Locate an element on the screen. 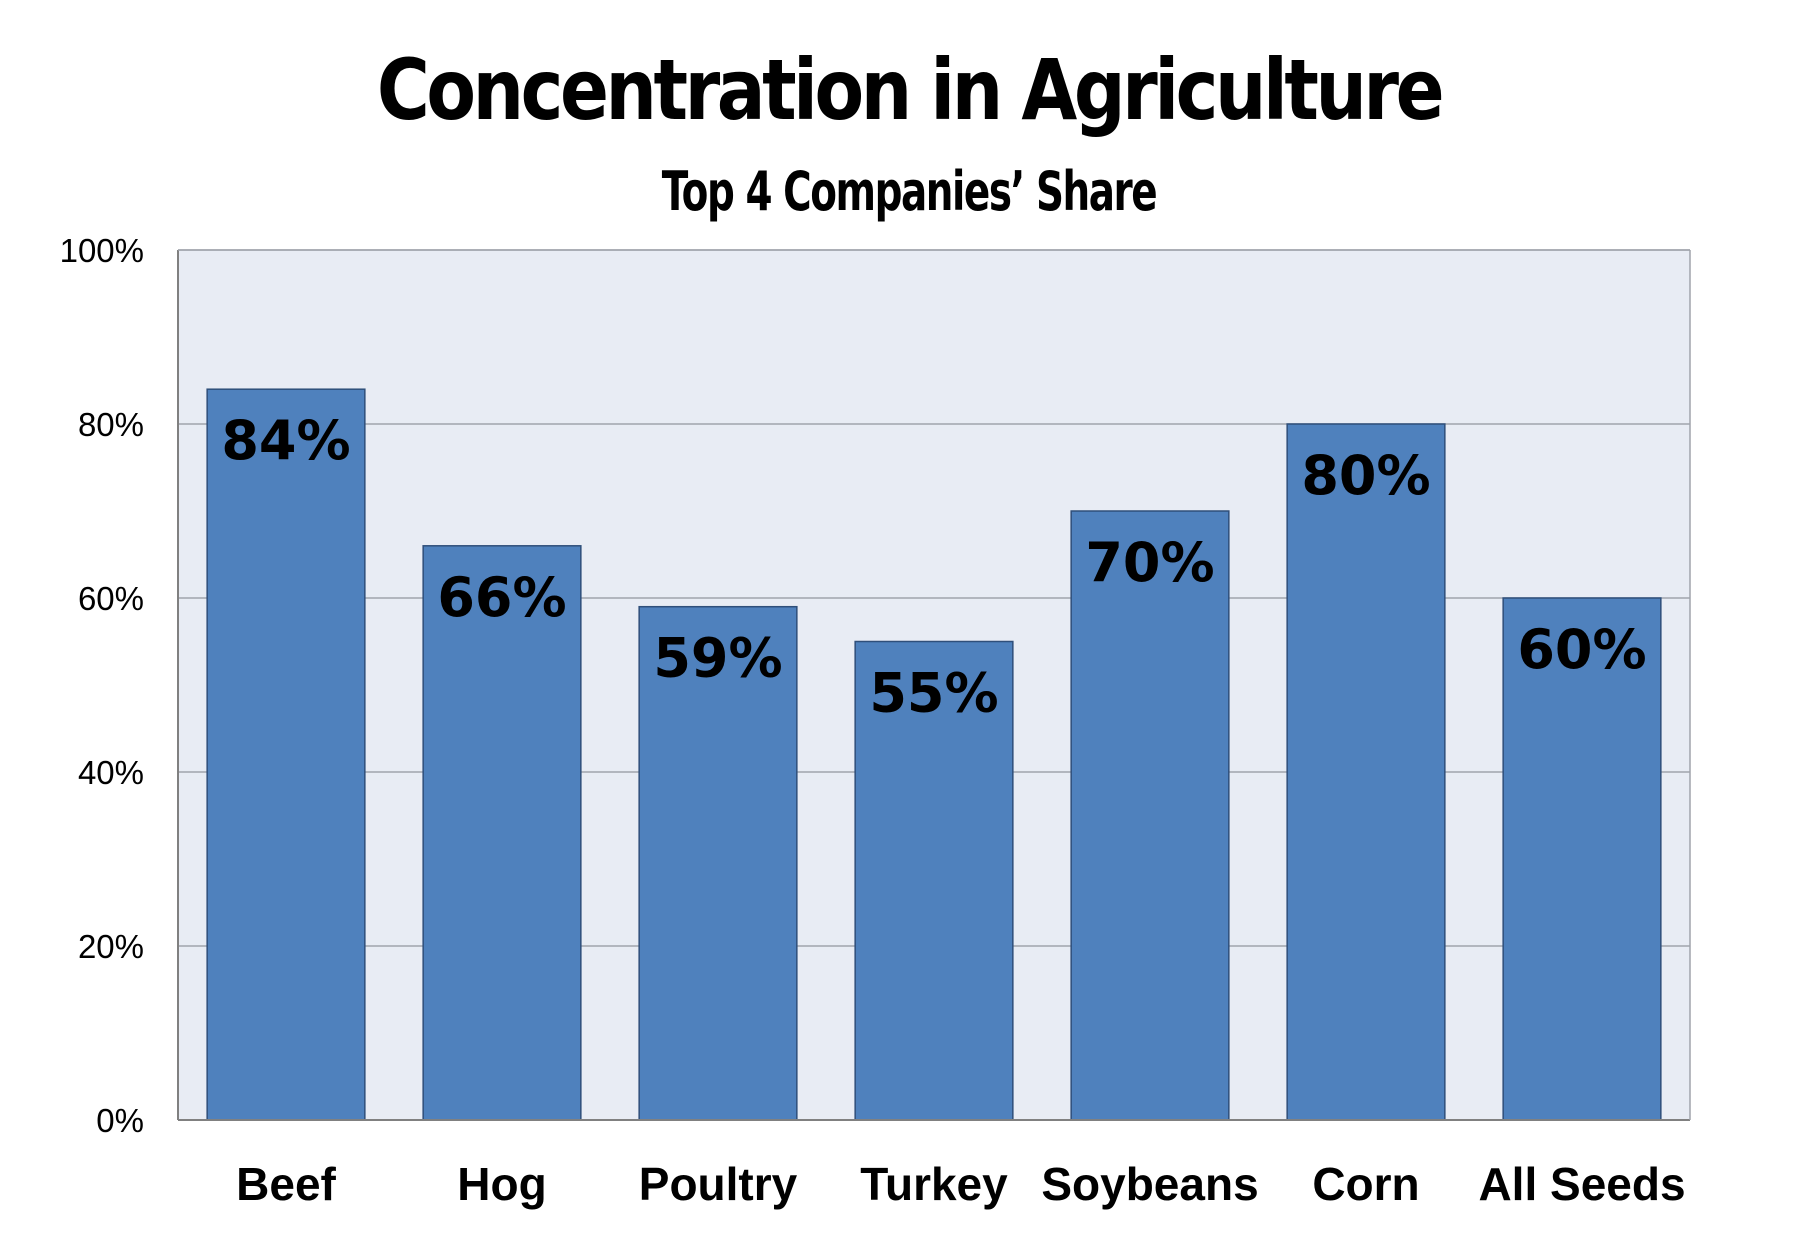 The image size is (1818, 1253). data-label: 55% is located at coordinates (933, 693).